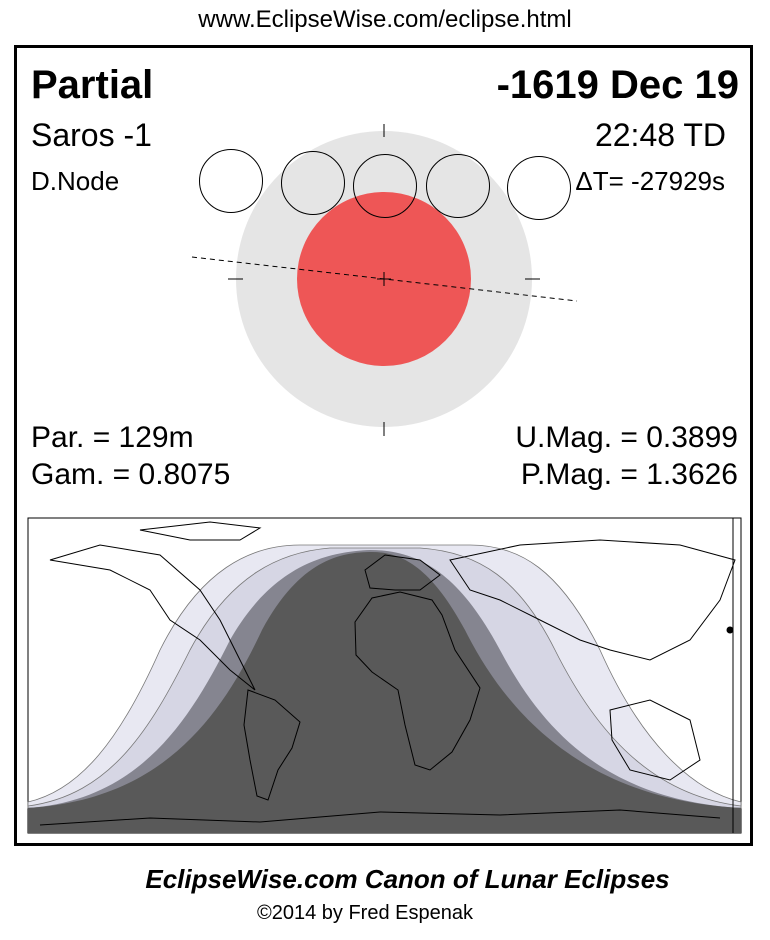 The image size is (770, 940). Describe the element at coordinates (617, 85) in the screenshot. I see `eclipse-date: -1619 Dec 19` at that location.